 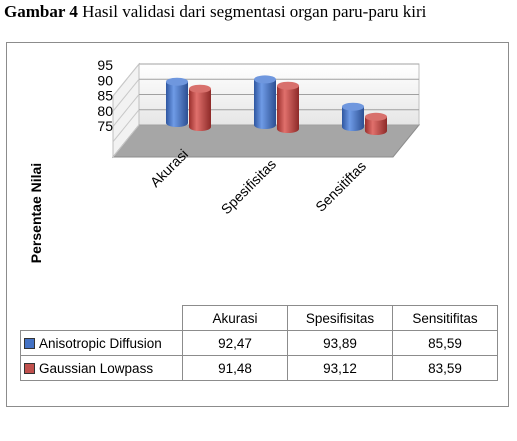 I want to click on category-label: Sensitiftas, so click(x=340, y=186).